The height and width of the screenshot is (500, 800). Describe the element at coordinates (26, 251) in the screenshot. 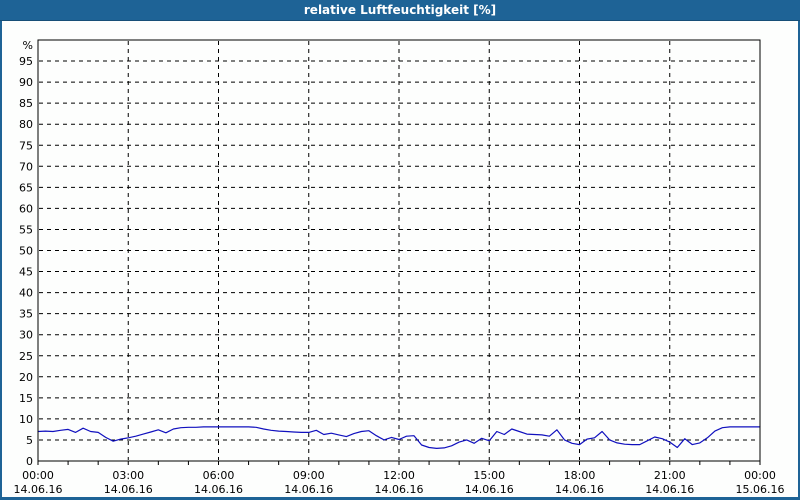

I see `y-tick-label: 50` at that location.